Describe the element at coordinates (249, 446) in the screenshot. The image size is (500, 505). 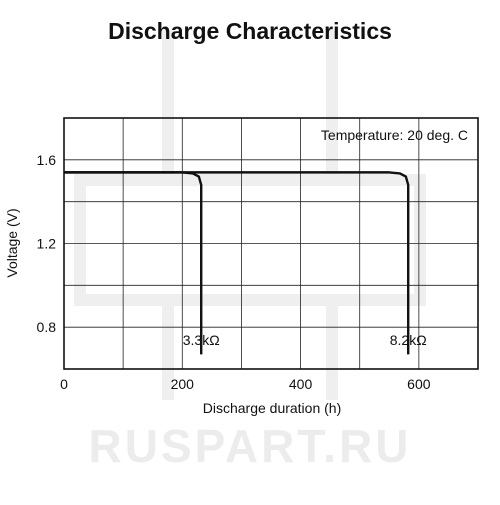
I see `watermark-text: RUSPART.RU` at that location.